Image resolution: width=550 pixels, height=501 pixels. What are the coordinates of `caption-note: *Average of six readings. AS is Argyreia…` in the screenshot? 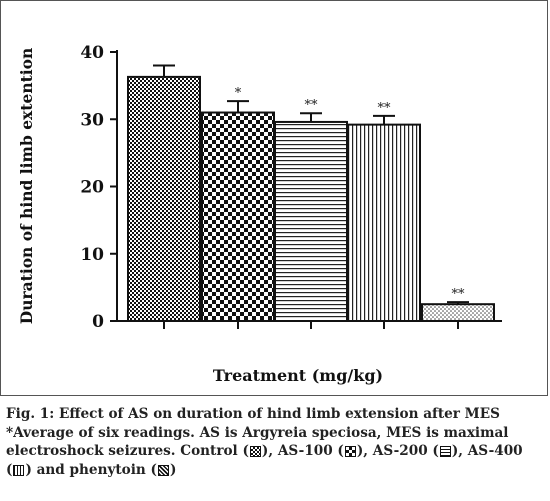 It's located at (257, 432).